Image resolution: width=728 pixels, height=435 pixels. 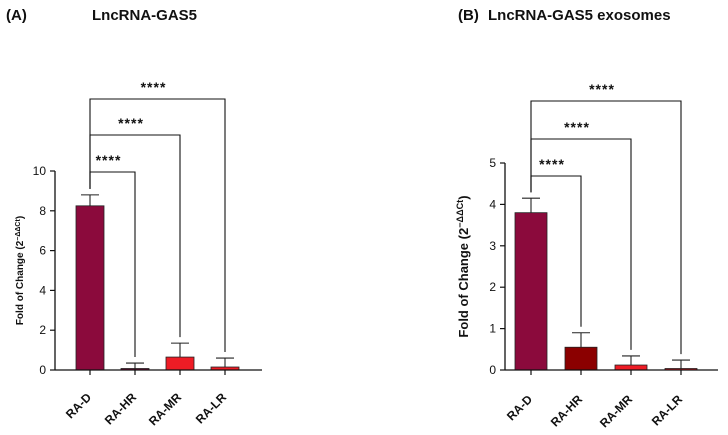 I want to click on chart-title: LncRNA-GAS5, so click(x=144, y=15).